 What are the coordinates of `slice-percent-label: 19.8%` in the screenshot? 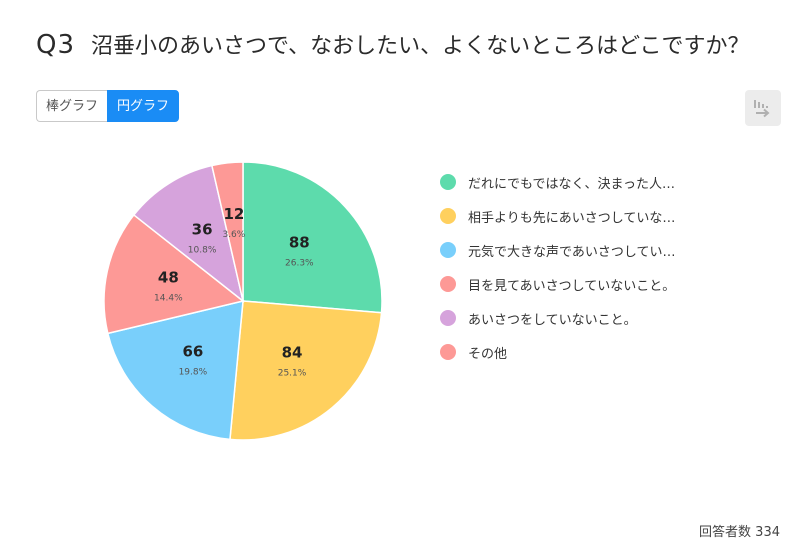 It's located at (193, 373).